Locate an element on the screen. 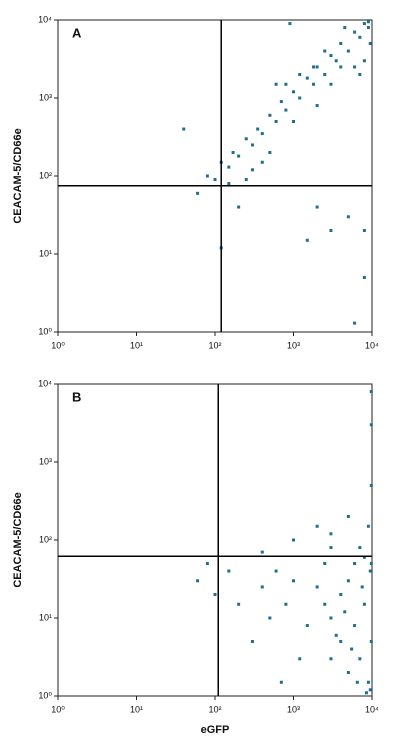 Image resolution: width=401 pixels, height=754 pixels. panel-label: B is located at coordinates (76, 396).